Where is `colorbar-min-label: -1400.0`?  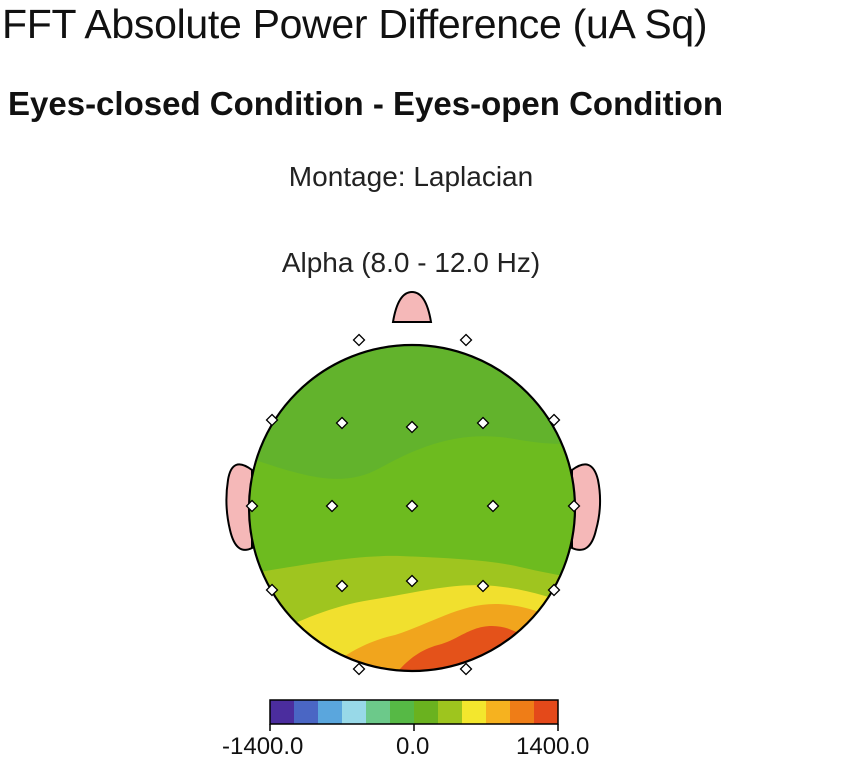
colorbar-min-label: -1400.0 is located at coordinates (262, 747).